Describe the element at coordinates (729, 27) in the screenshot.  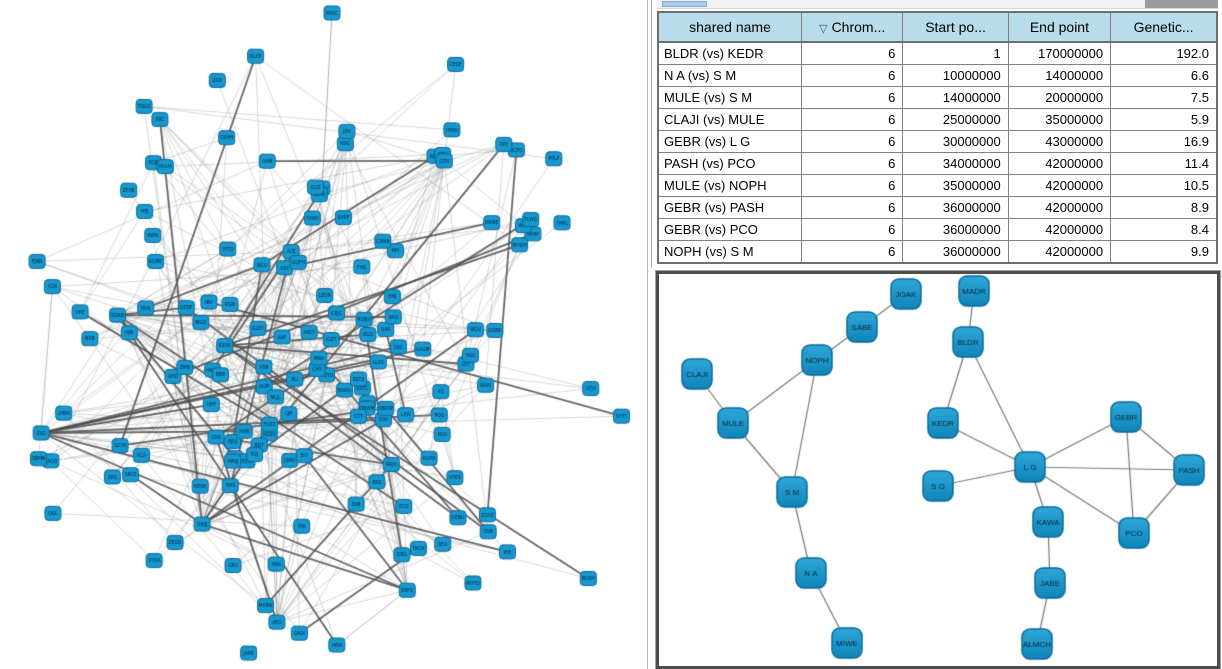
I see `column-header-shared-name: shared name` at that location.